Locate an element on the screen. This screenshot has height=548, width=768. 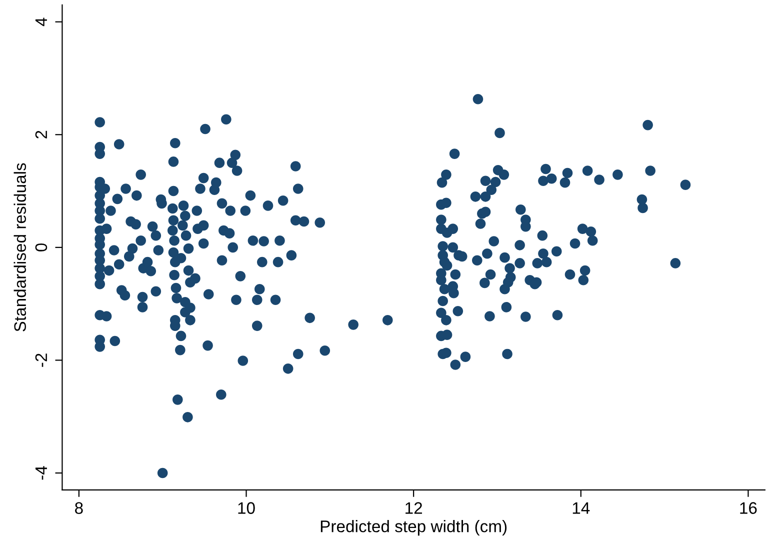
x-tick-label: 14 is located at coordinates (581, 508).